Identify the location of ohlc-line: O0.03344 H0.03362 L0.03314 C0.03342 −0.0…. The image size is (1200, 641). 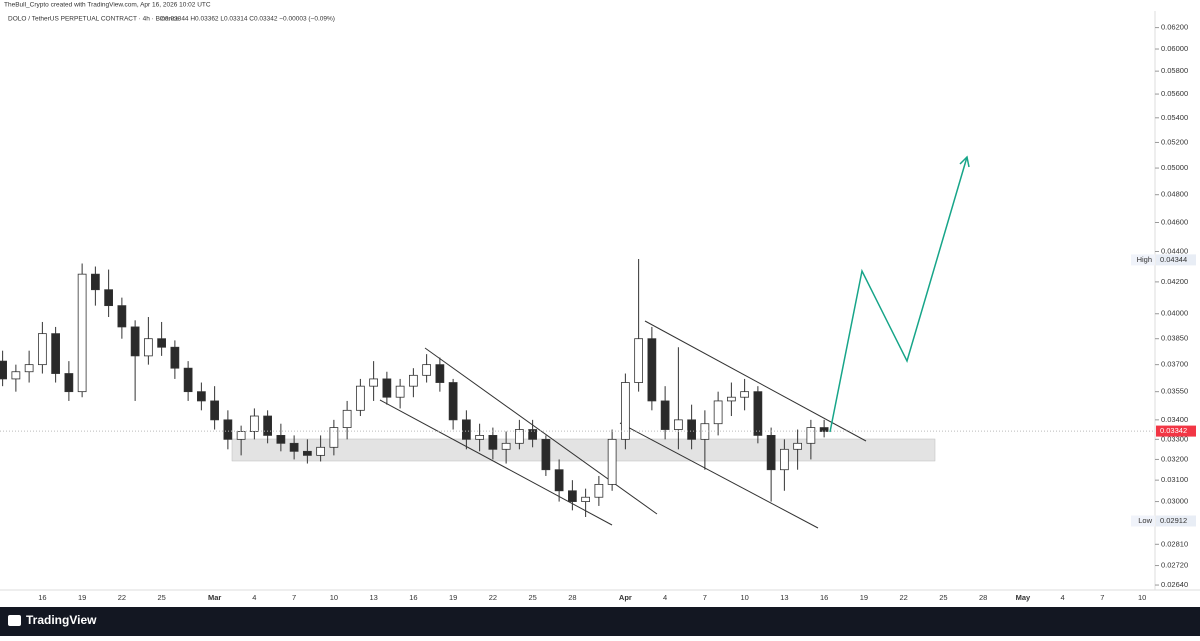
(247, 19).